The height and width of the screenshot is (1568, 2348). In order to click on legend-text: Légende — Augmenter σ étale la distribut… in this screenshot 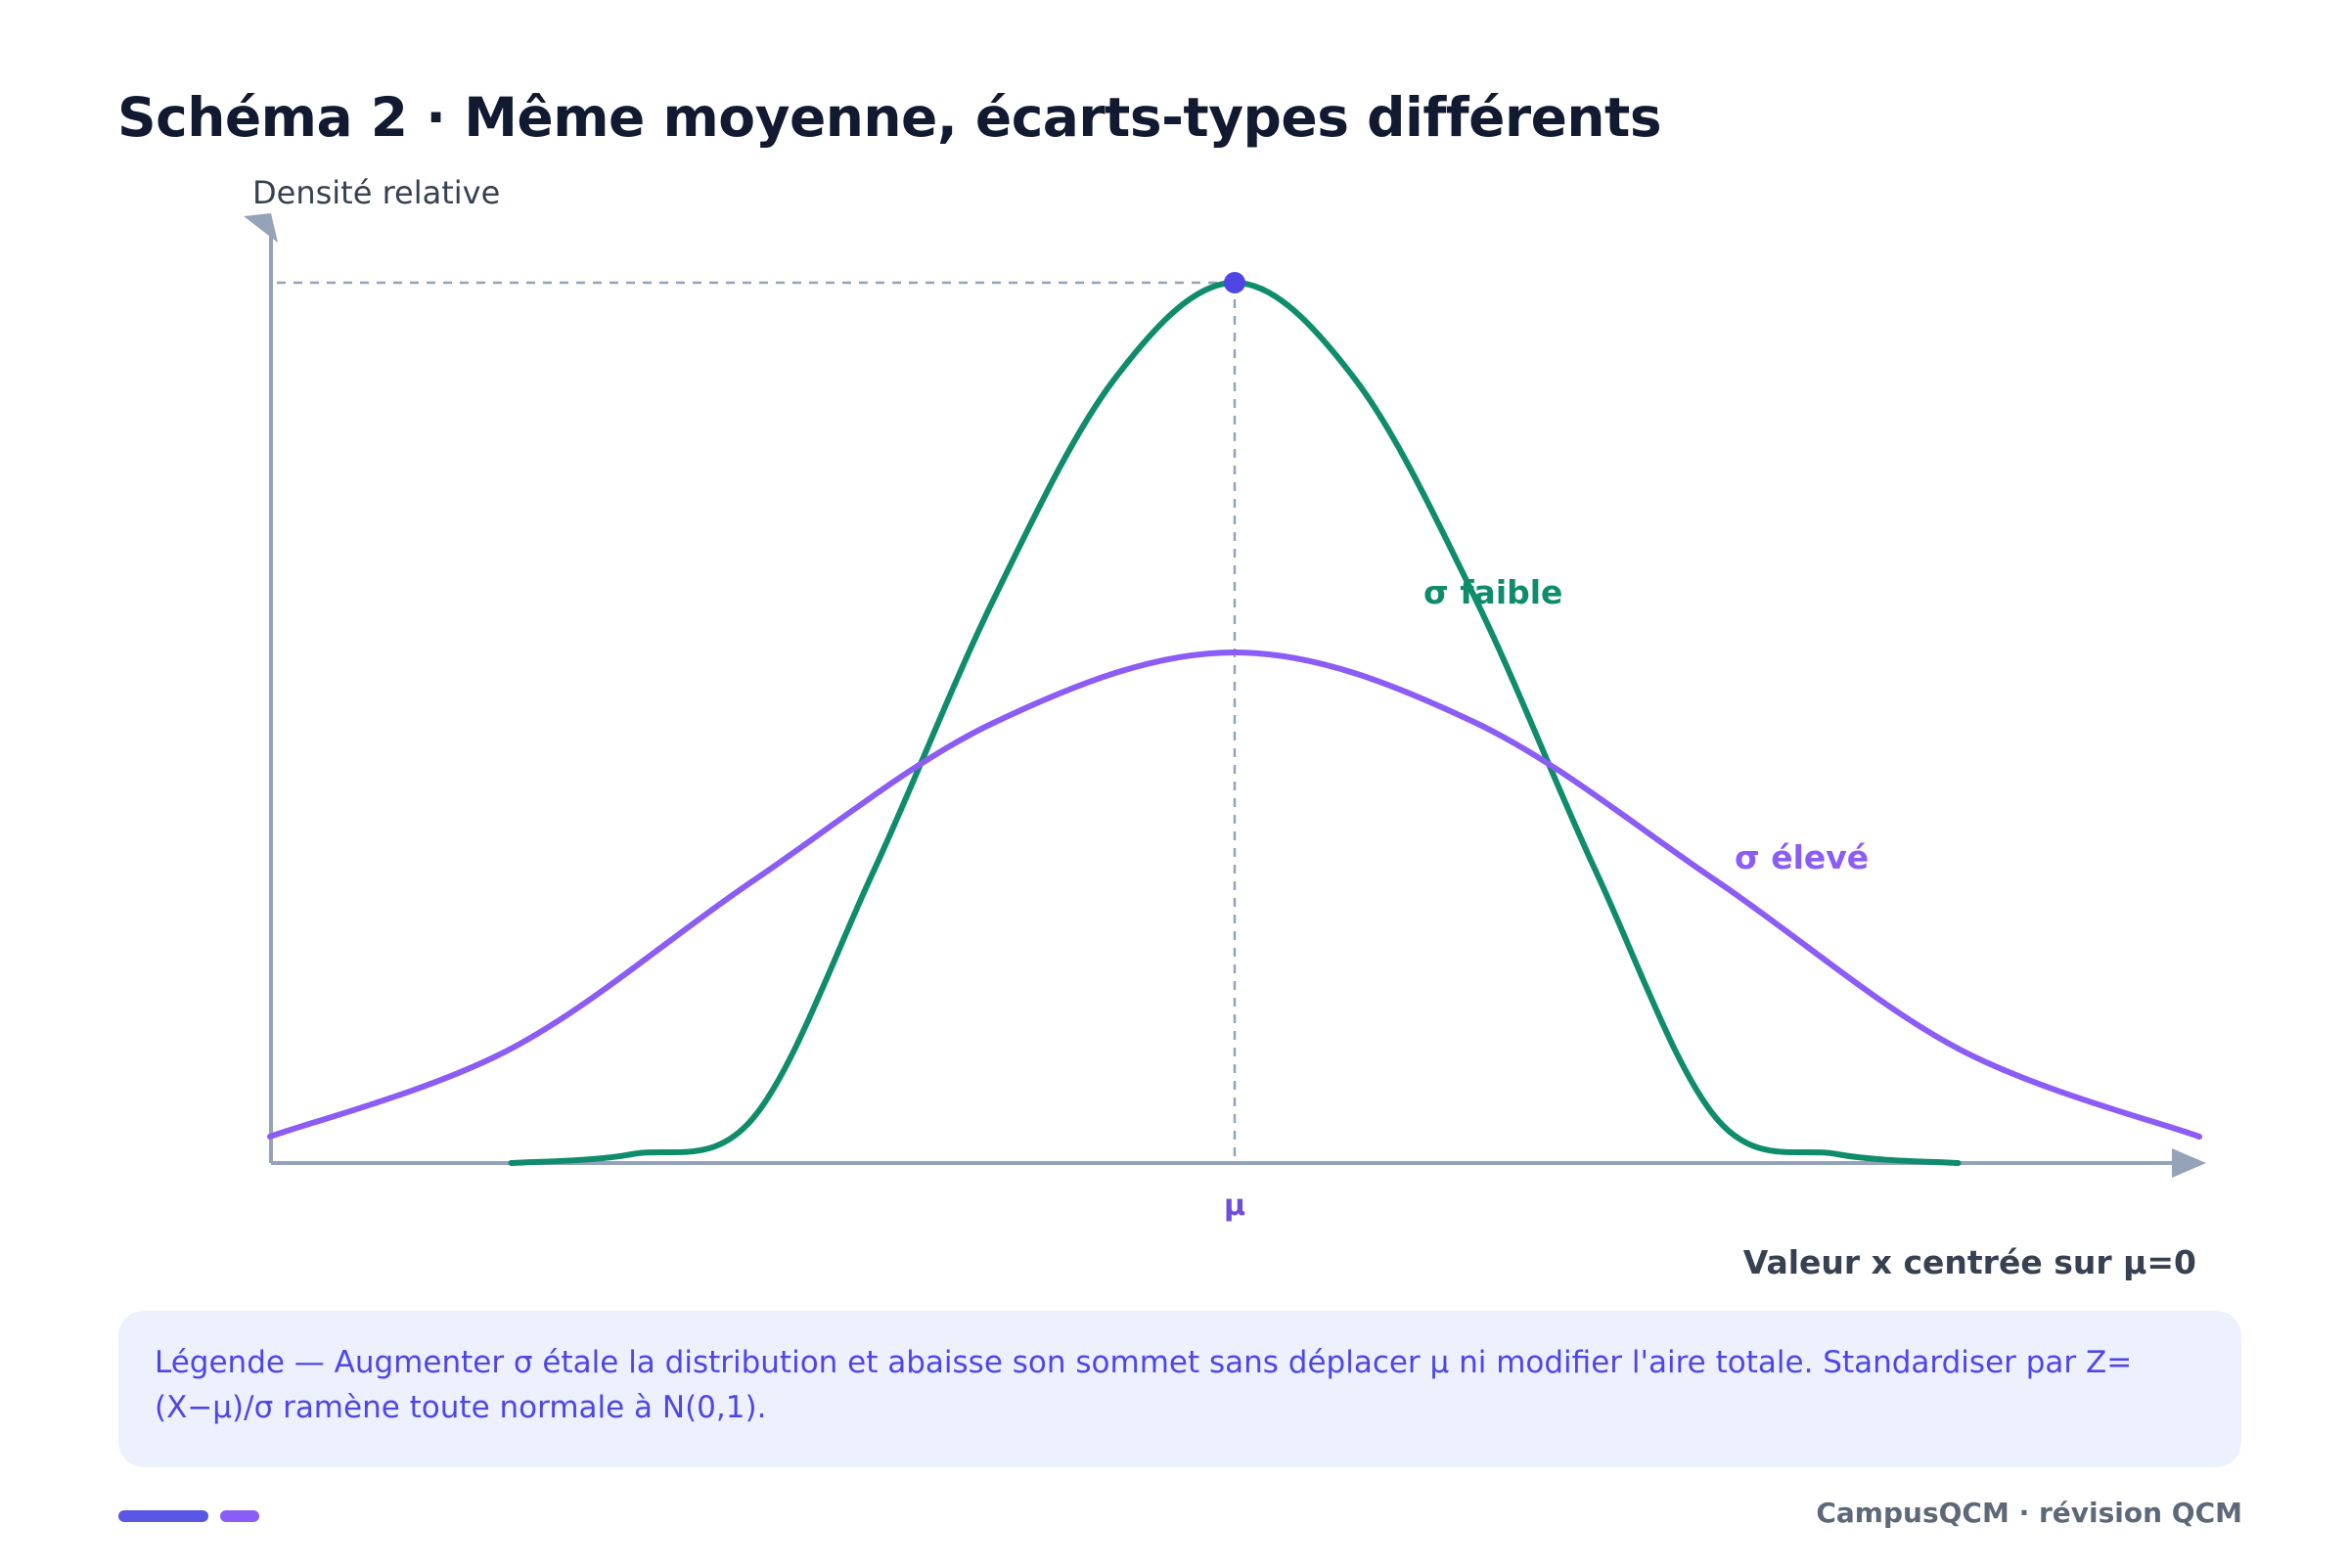, I will do `click(1144, 1385)`.